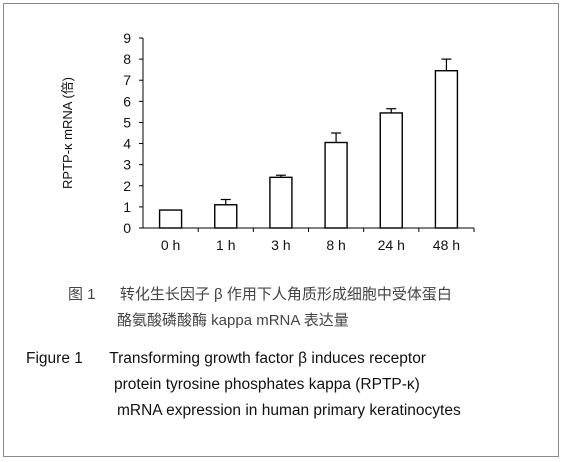  Describe the element at coordinates (391, 245) in the screenshot. I see `x-tick-label: 24 h` at that location.